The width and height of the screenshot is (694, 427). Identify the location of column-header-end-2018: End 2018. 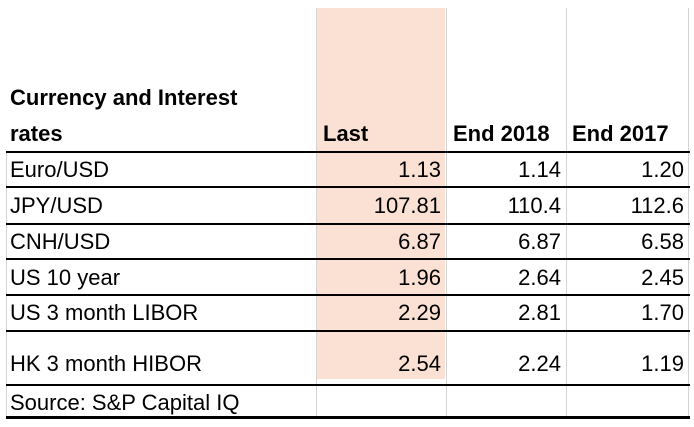
(501, 133).